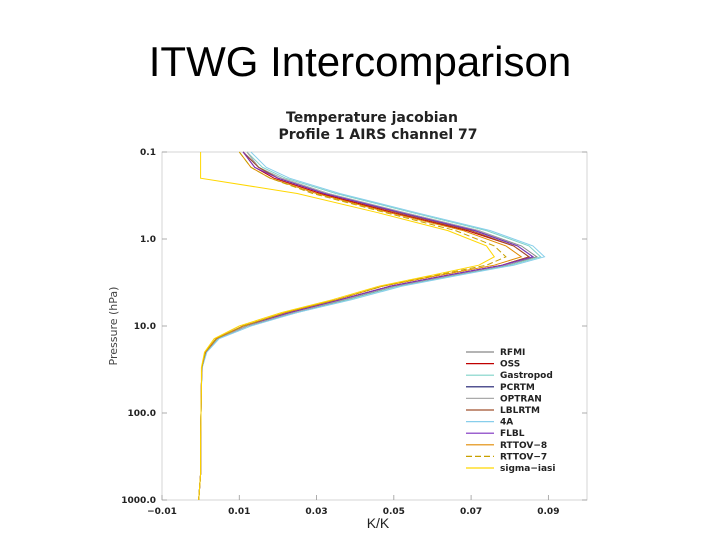 Image resolution: width=720 pixels, height=540 pixels. What do you see at coordinates (526, 376) in the screenshot?
I see `legend-label: Gastropod` at bounding box center [526, 376].